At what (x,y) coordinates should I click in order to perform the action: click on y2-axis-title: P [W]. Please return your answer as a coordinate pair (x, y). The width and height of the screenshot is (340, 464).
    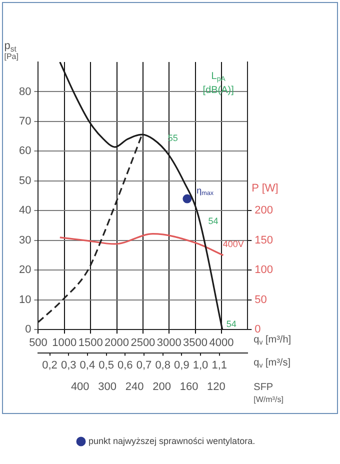
    Looking at the image, I should click on (265, 188).